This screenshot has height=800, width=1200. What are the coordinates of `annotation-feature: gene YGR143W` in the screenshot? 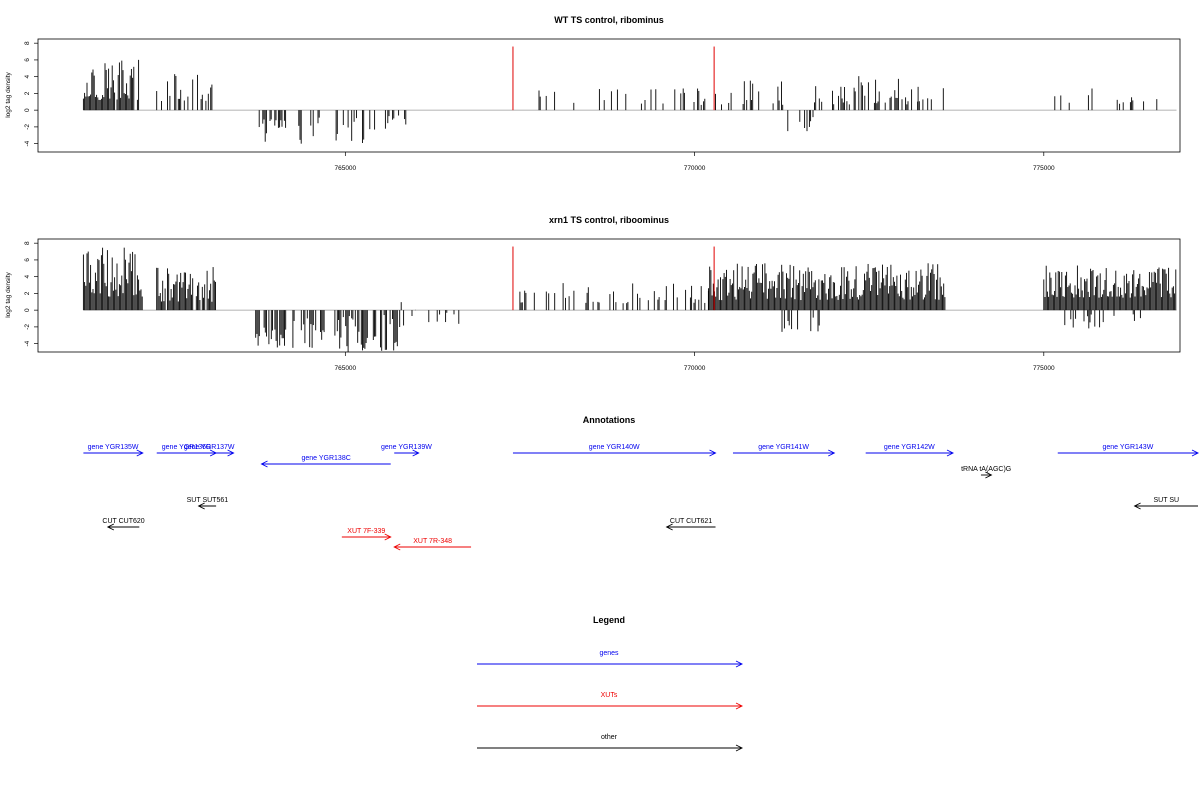 It's located at (1128, 450).